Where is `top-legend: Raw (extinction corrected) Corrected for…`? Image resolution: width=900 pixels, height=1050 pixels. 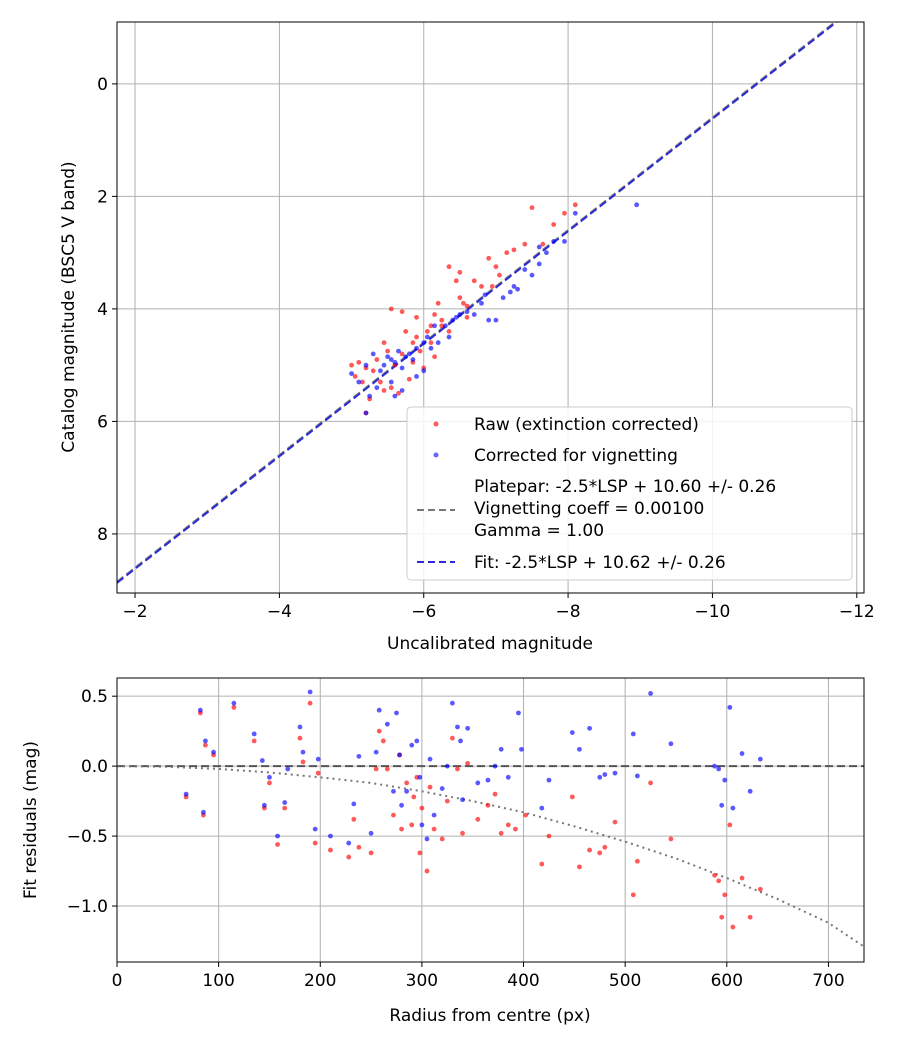
top-legend: Raw (extinction corrected) Corrected for… is located at coordinates (629, 493).